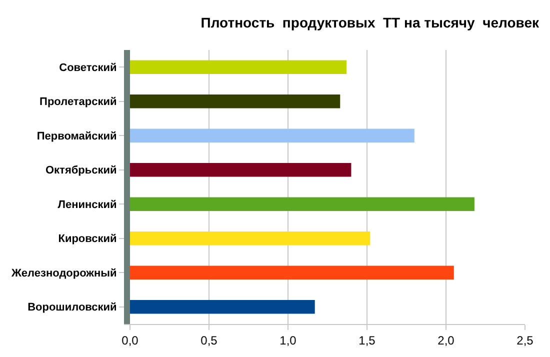 The image size is (550, 357). Describe the element at coordinates (72, 308) in the screenshot. I see `y-tick-label: Ворошиловский` at that location.